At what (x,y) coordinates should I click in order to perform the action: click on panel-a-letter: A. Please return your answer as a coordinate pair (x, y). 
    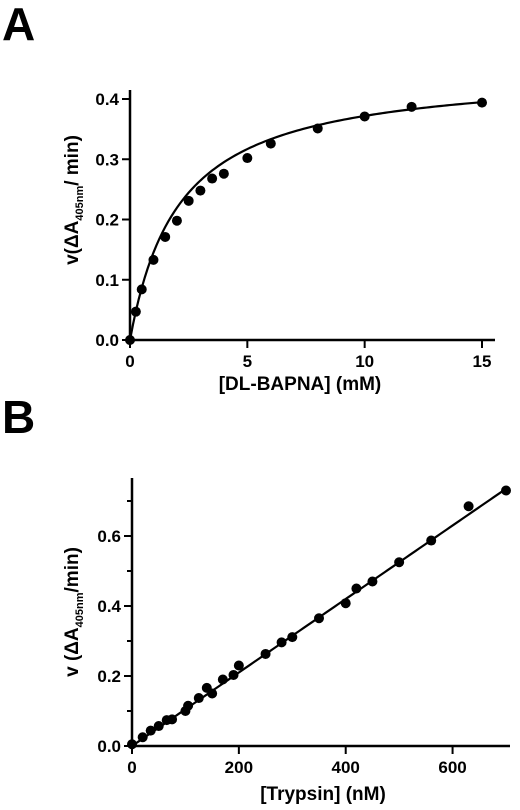
    Looking at the image, I should click on (18, 25).